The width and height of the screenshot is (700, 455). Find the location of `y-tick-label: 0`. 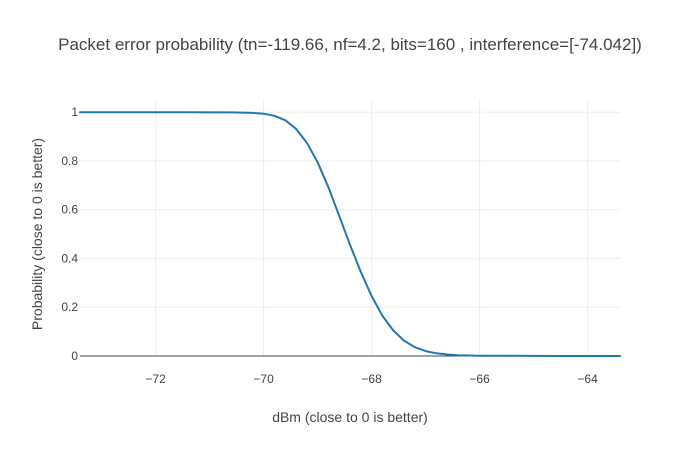

y-tick-label: 0 is located at coordinates (74, 356).